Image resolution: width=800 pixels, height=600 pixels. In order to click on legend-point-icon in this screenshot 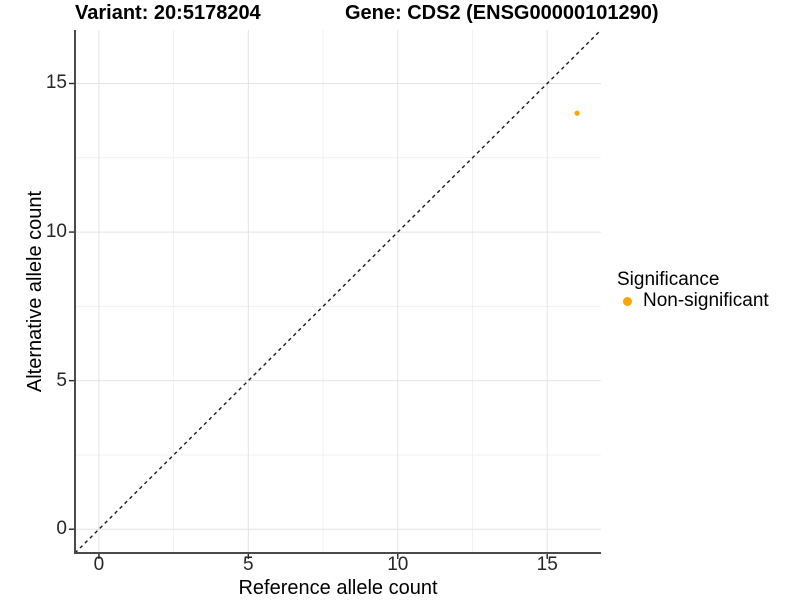, I will do `click(627, 301)`.